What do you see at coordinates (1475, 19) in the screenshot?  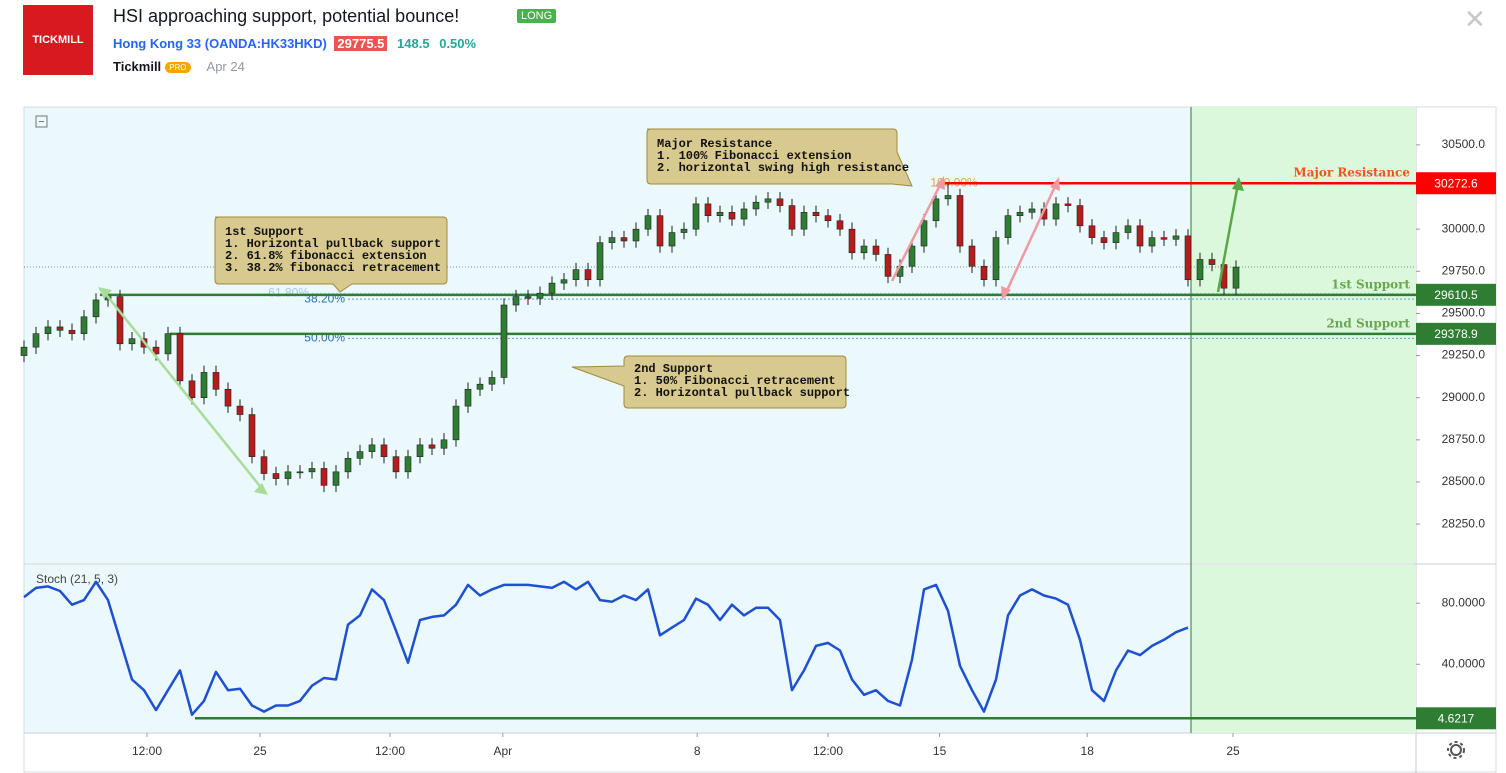 I see `close-button: ✕` at bounding box center [1475, 19].